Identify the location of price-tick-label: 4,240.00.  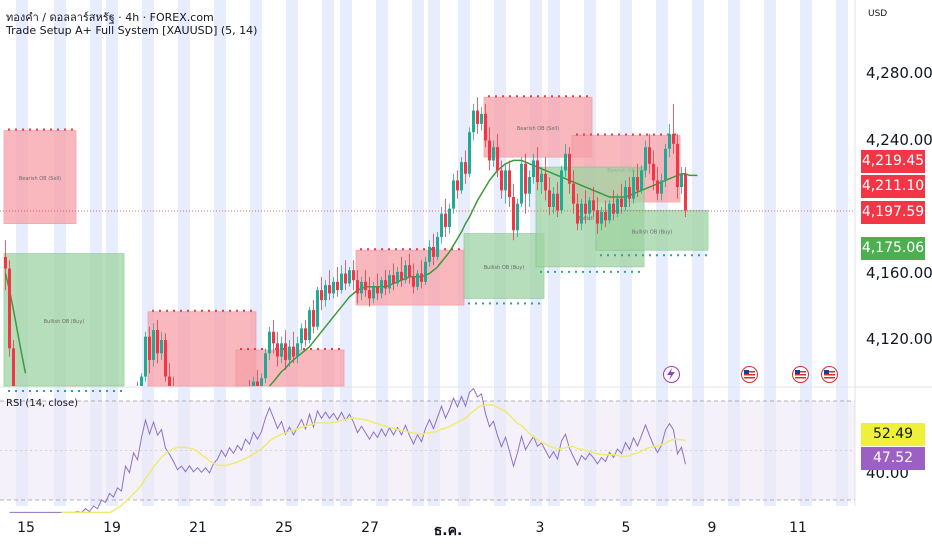
(899, 139).